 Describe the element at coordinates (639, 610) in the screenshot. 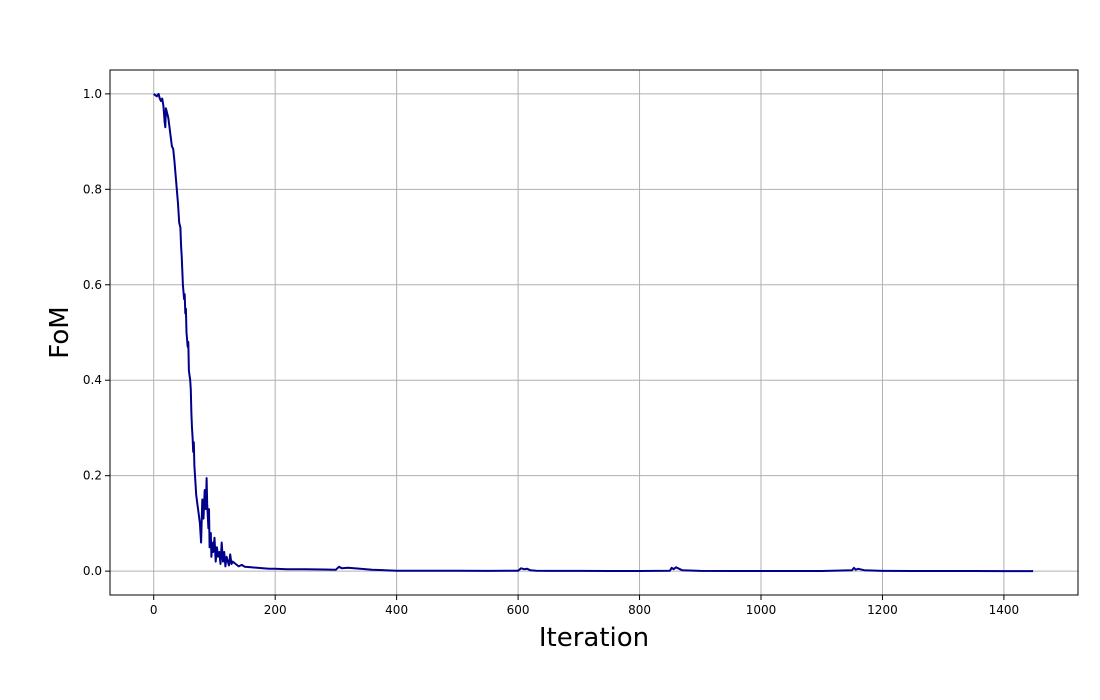

I see `x-tick-label: 800` at that location.